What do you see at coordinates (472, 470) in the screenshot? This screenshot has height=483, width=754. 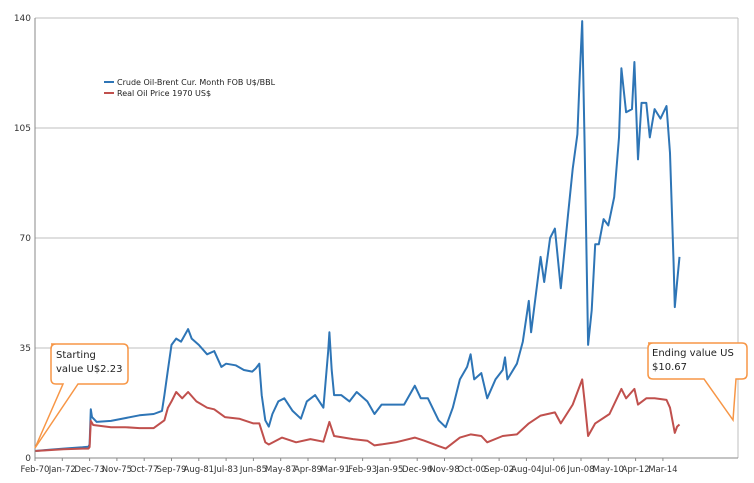 I see `x-tick-label: Oct-00` at bounding box center [472, 470].